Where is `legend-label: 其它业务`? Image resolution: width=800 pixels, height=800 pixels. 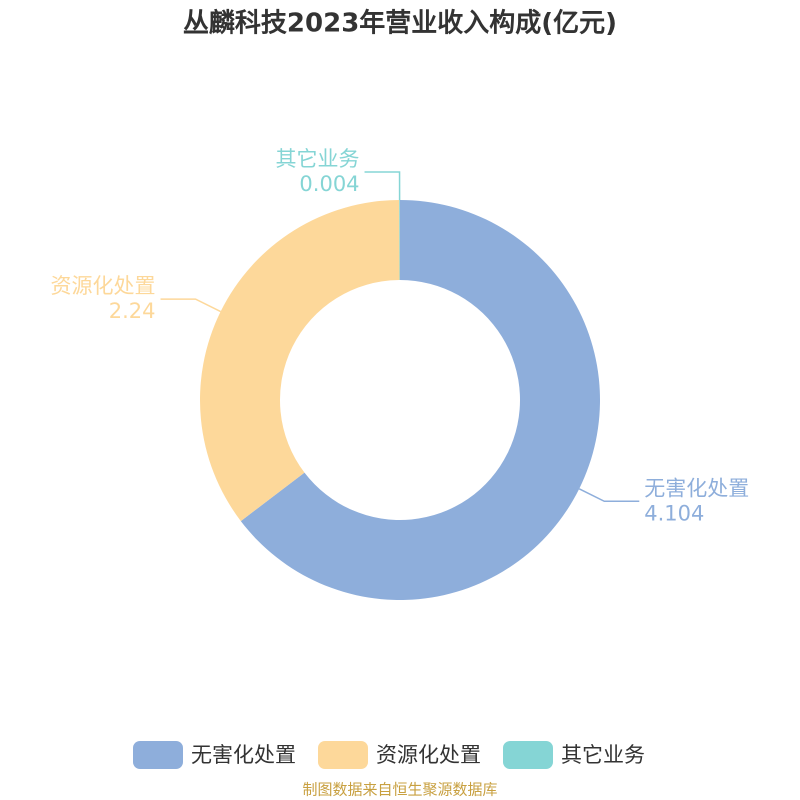 legend-label: 其它业务 is located at coordinates (603, 755).